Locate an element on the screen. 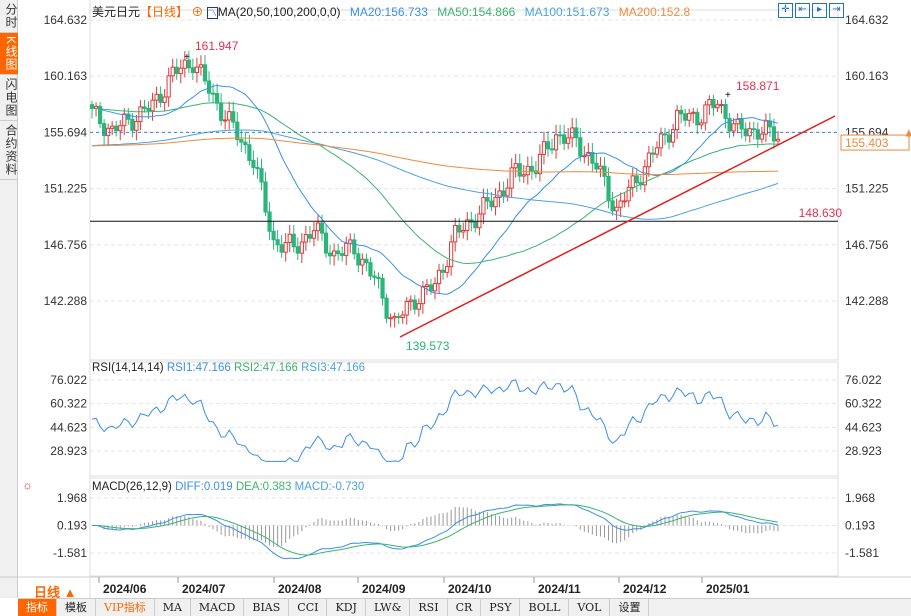  sidebar-tab-0: 分时 is located at coordinates (9, 16).